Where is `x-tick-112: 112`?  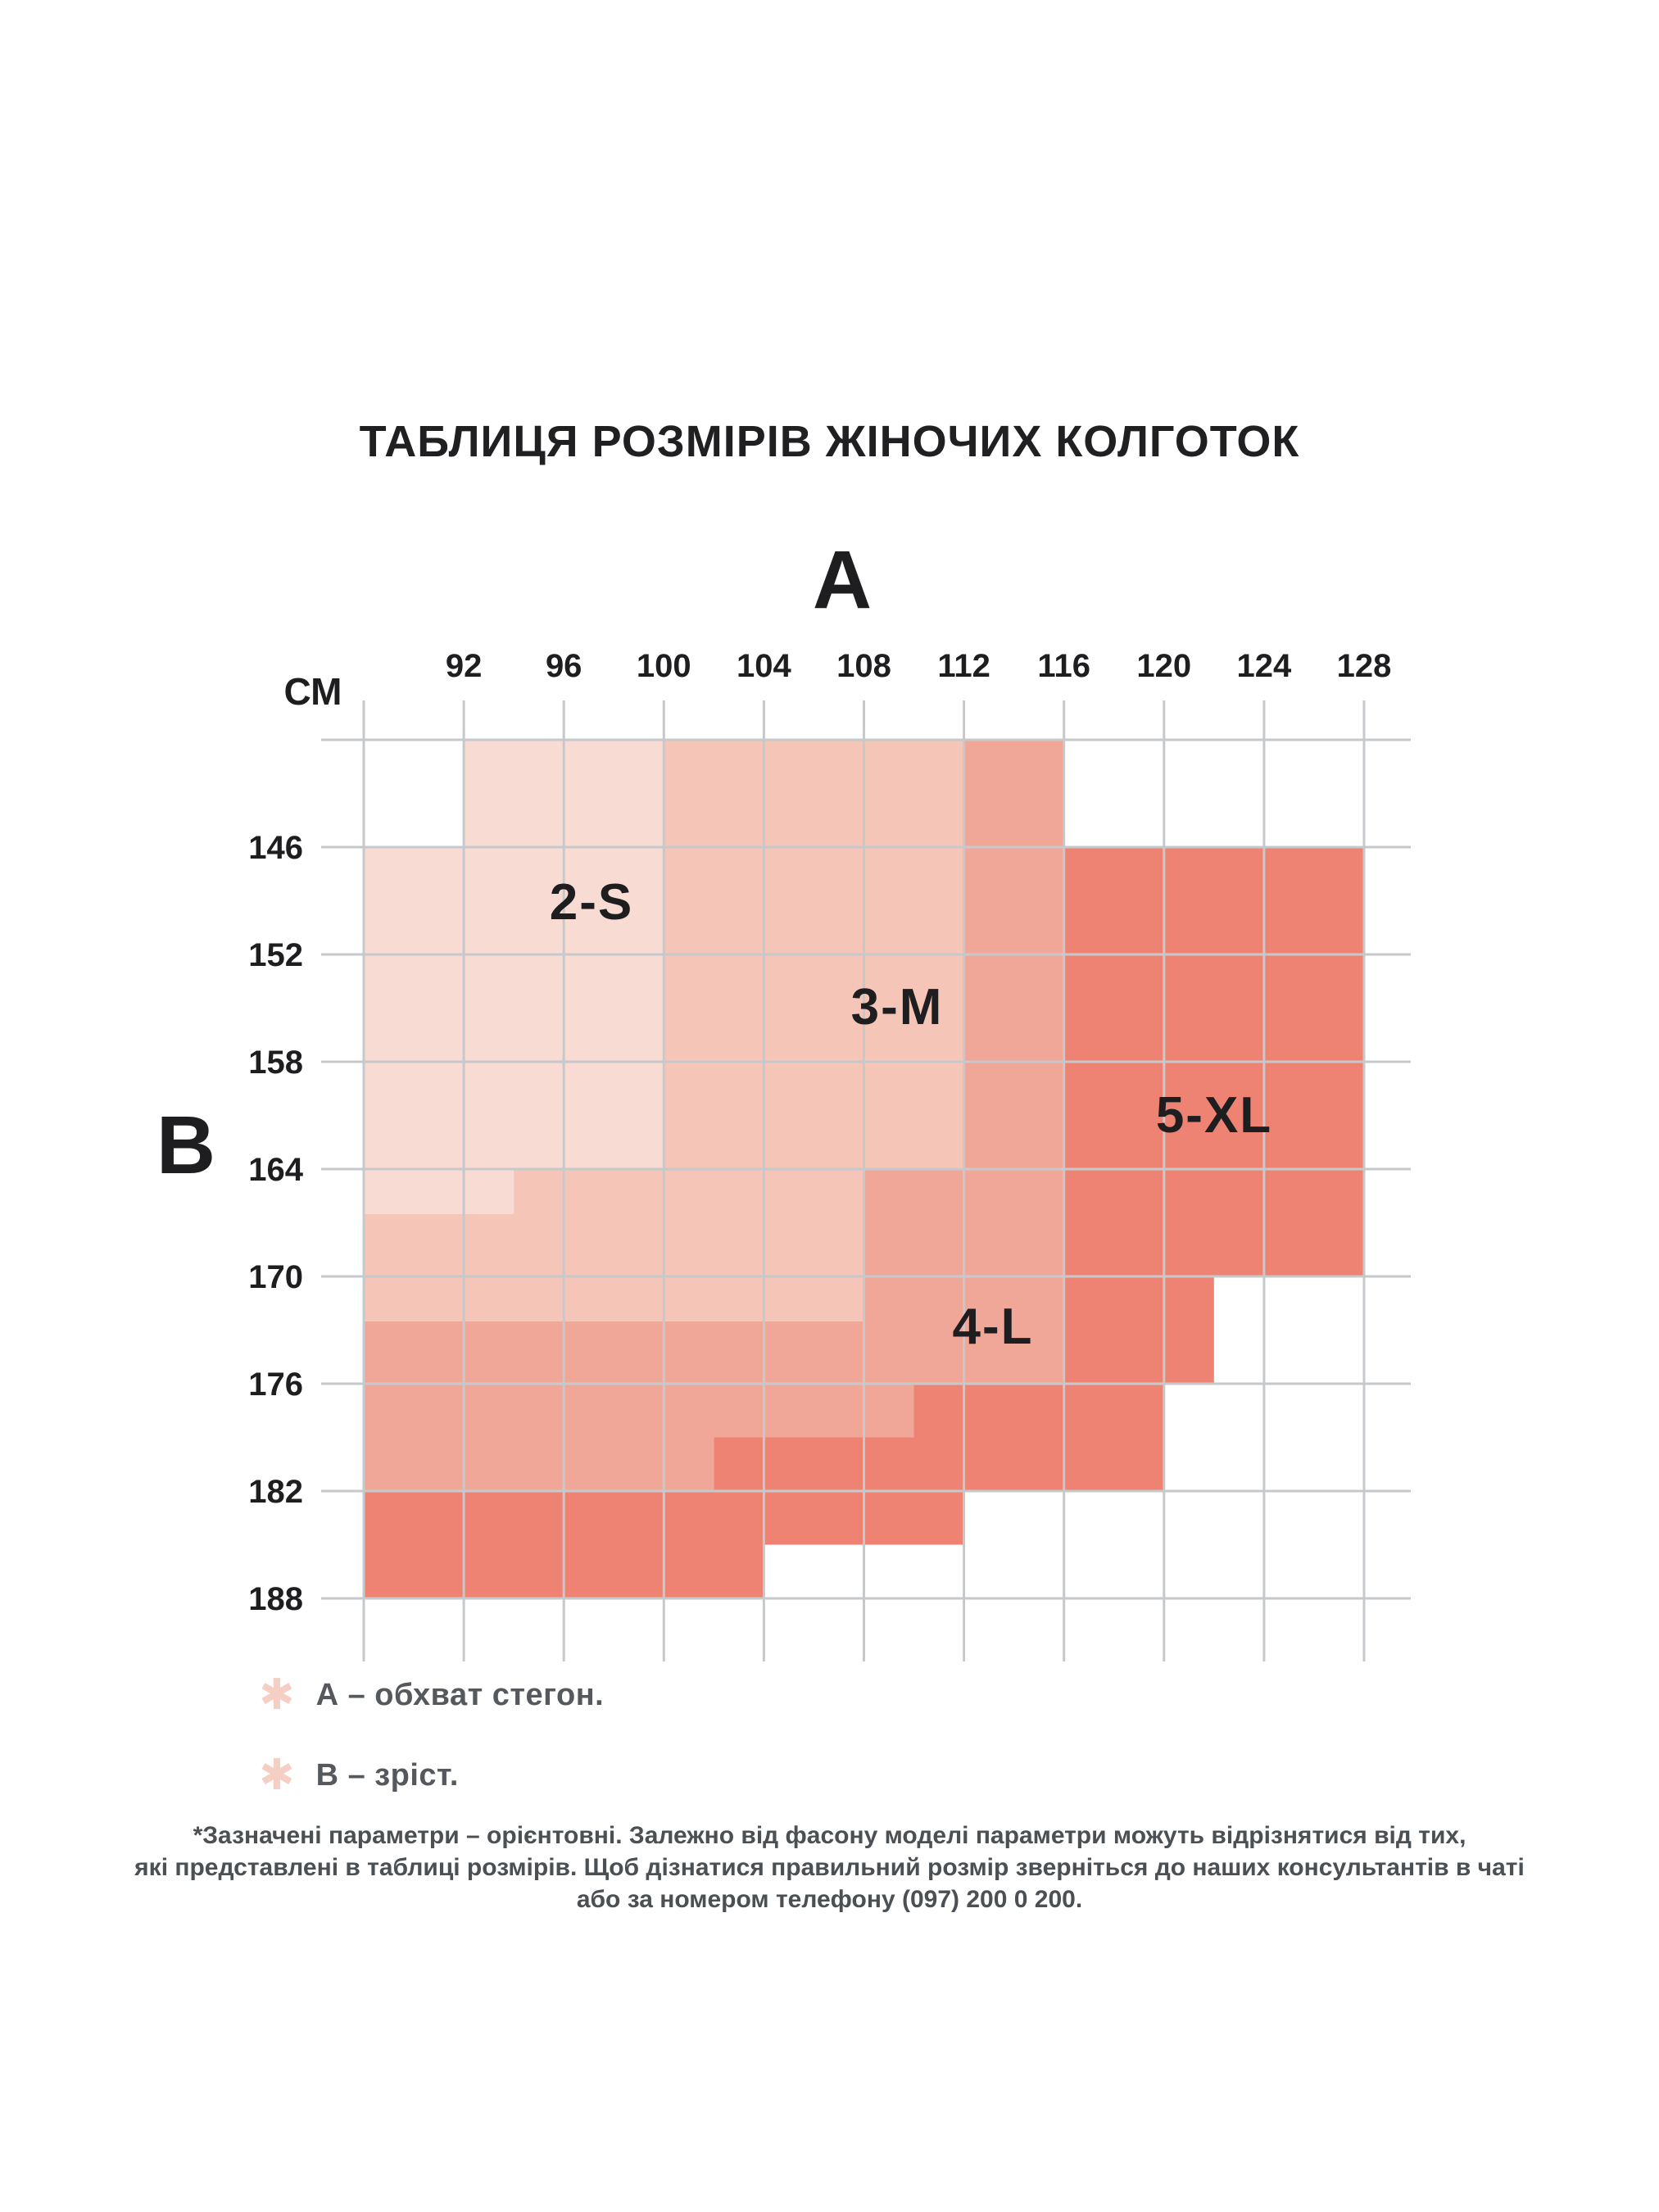
x-tick-112: 112 is located at coordinates (963, 666).